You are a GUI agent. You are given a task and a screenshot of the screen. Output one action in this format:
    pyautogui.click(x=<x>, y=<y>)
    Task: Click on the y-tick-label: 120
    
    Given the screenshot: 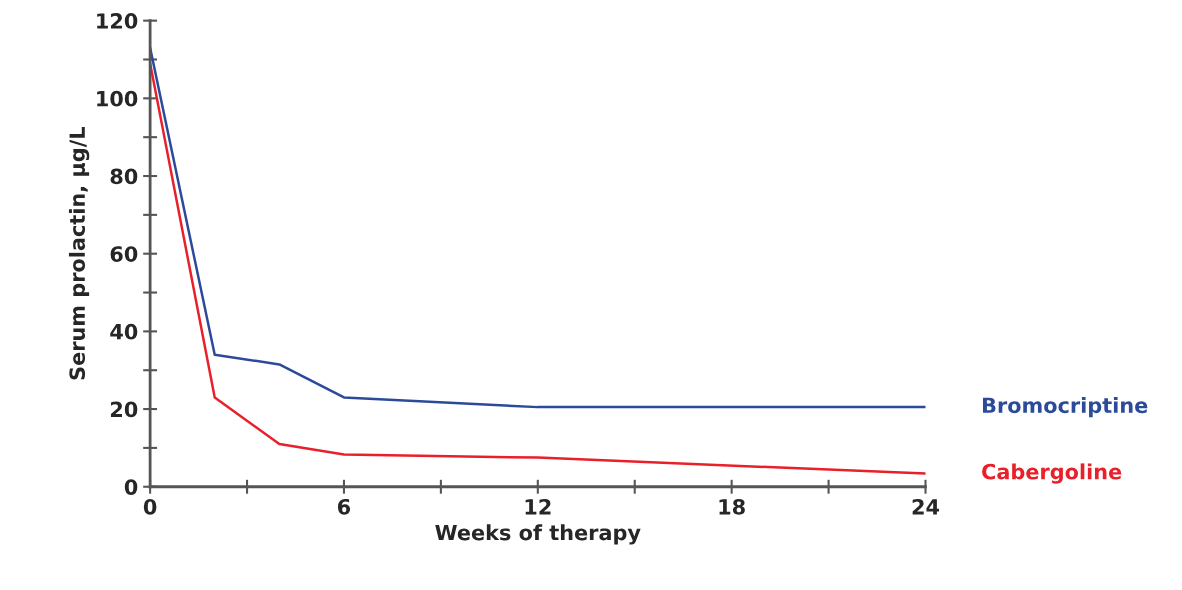 What is the action you would take?
    pyautogui.click(x=117, y=21)
    